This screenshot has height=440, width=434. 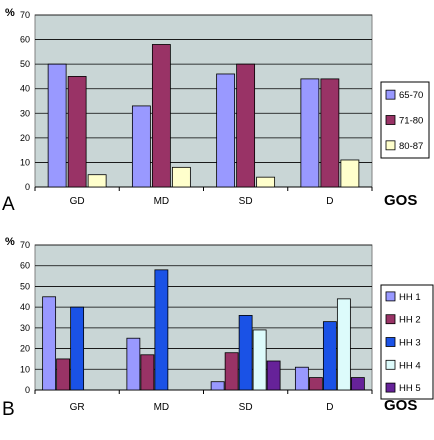 What do you see at coordinates (410, 320) in the screenshot?
I see `legend-label: HH 2` at bounding box center [410, 320].